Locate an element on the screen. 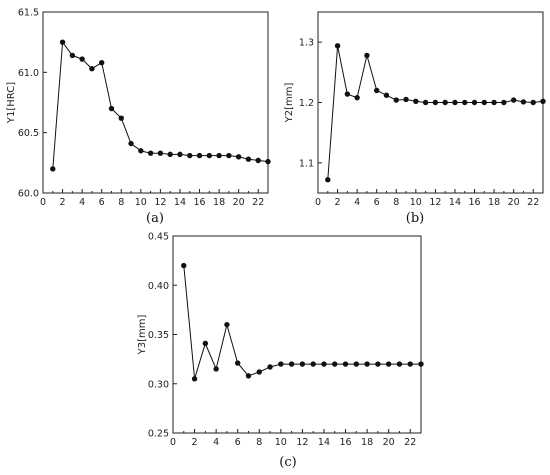  y-tick-label: 1.1 is located at coordinates (306, 163).